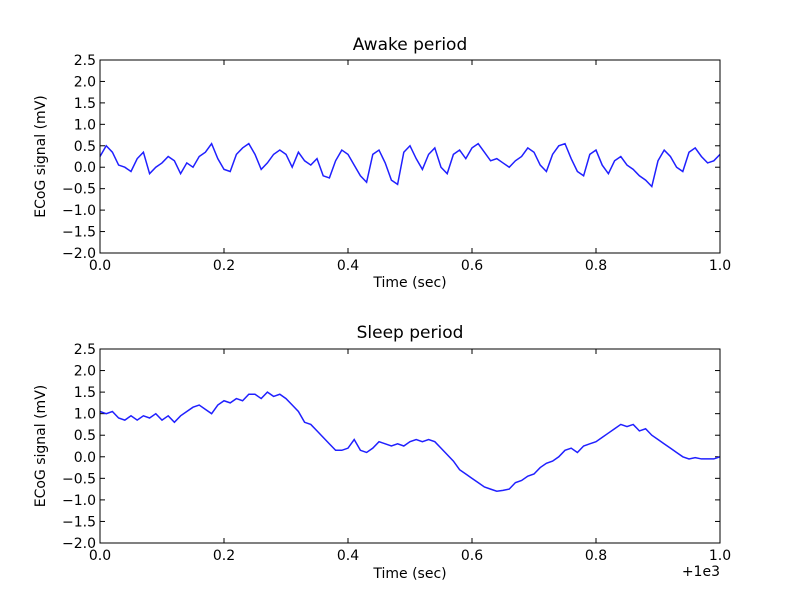 The height and width of the screenshot is (603, 800). I want to click on awake-y-tick-label: 1.0, so click(85, 125).